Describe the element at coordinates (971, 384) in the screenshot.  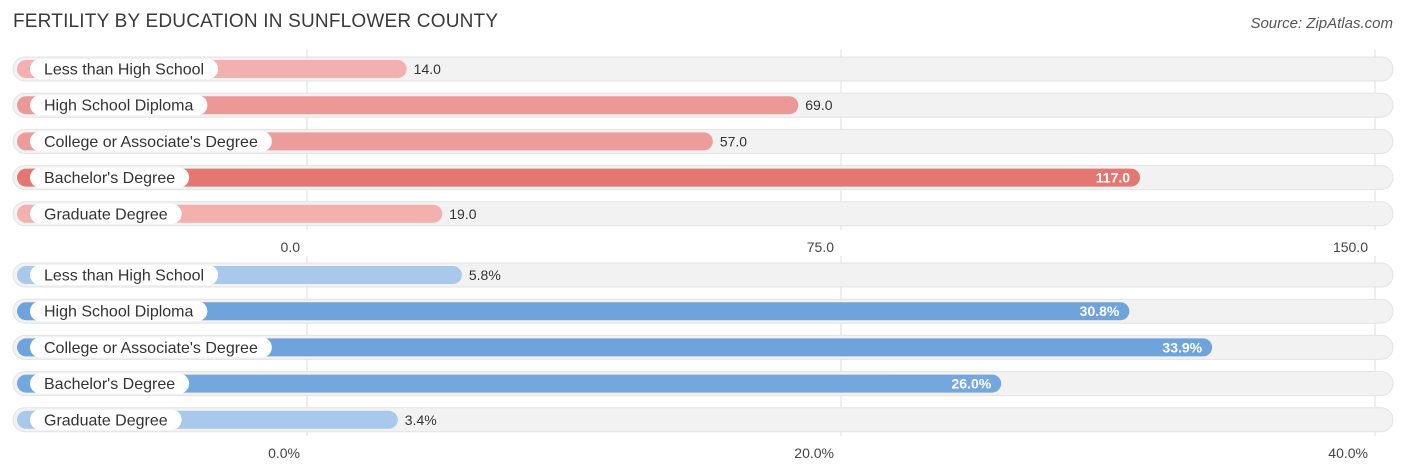
I see `value-label: 26.0%` at that location.